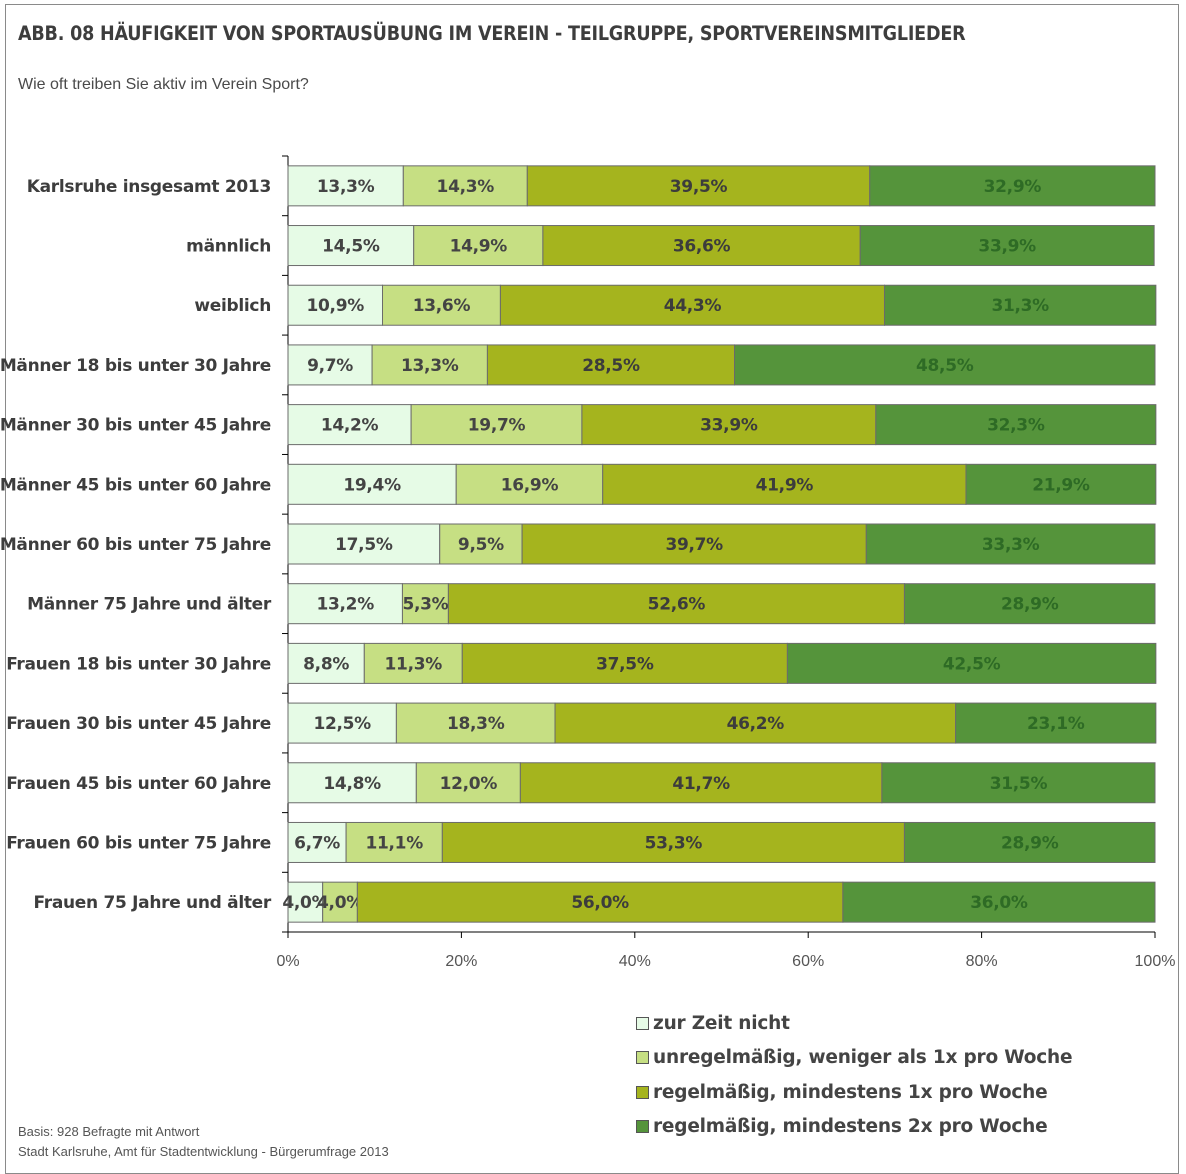 This screenshot has width=1186, height=1174. Describe the element at coordinates (135, 545) in the screenshot. I see `category-label: Männer 60 bis unter 75 Jahre` at that location.